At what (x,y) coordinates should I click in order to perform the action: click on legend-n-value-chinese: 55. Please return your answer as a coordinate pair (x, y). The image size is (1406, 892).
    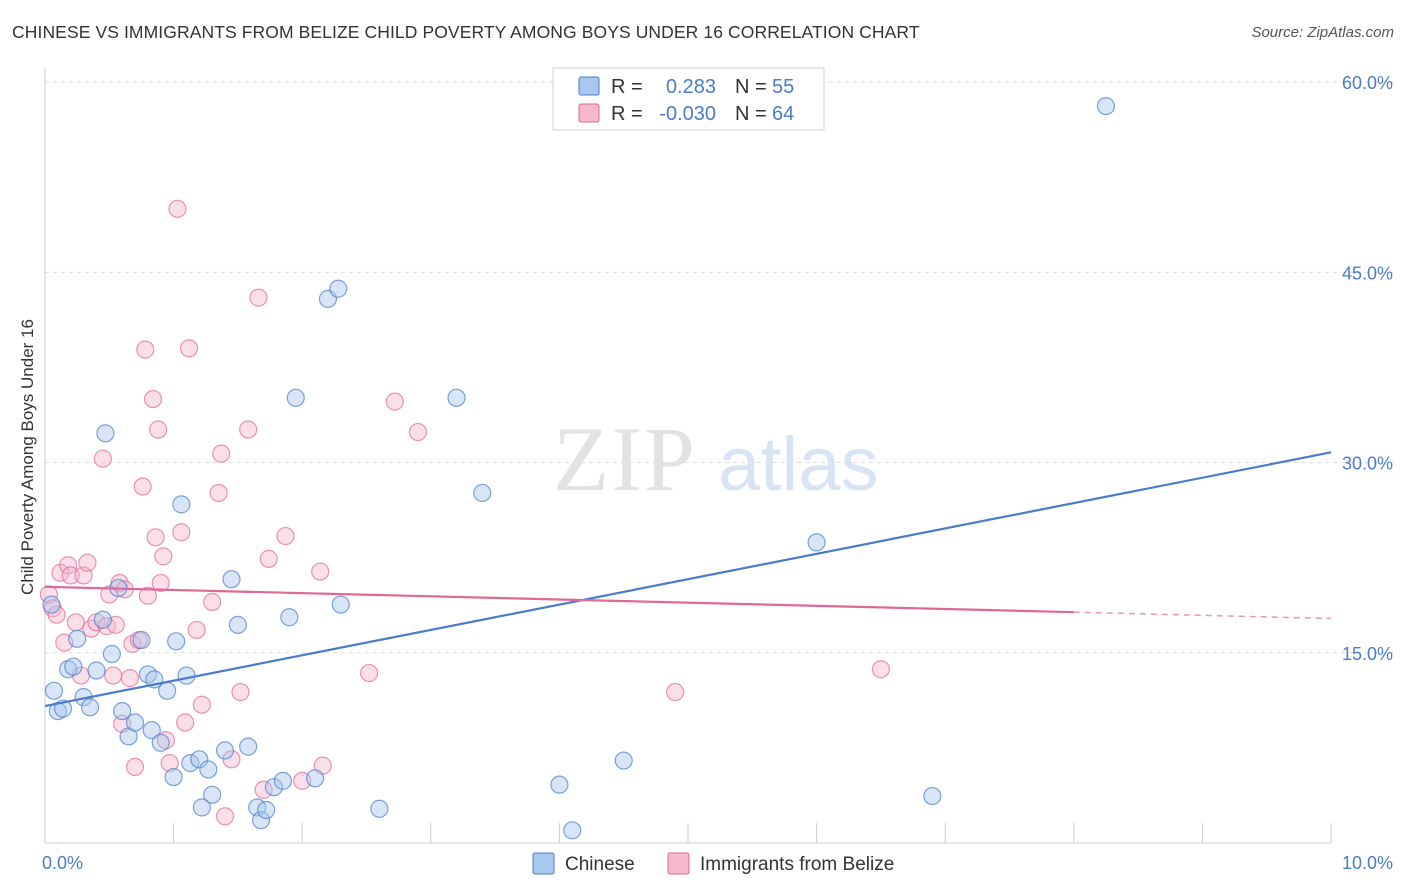
    Looking at the image, I should click on (783, 87).